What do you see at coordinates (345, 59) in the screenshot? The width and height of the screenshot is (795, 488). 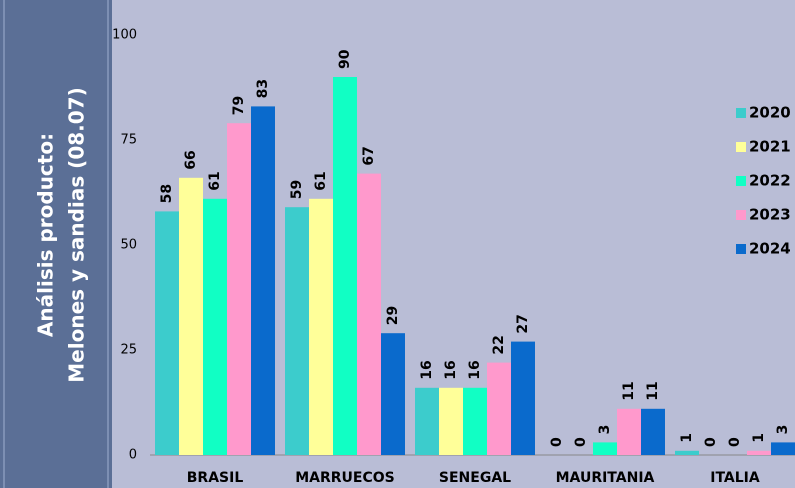 I see `data-label: 90` at bounding box center [345, 59].